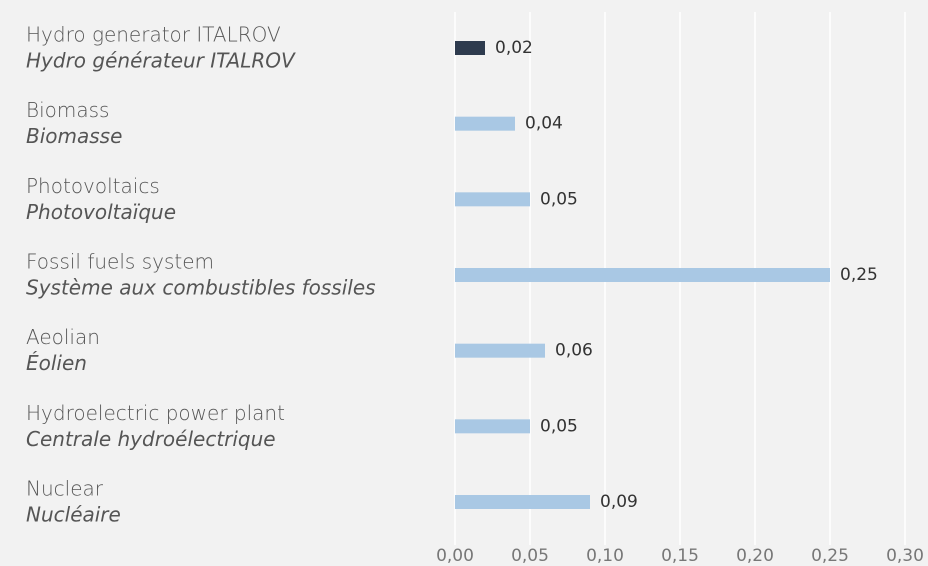 Image resolution: width=928 pixels, height=566 pixels. I want to click on category-label: Fossil fuels system, so click(120, 262).